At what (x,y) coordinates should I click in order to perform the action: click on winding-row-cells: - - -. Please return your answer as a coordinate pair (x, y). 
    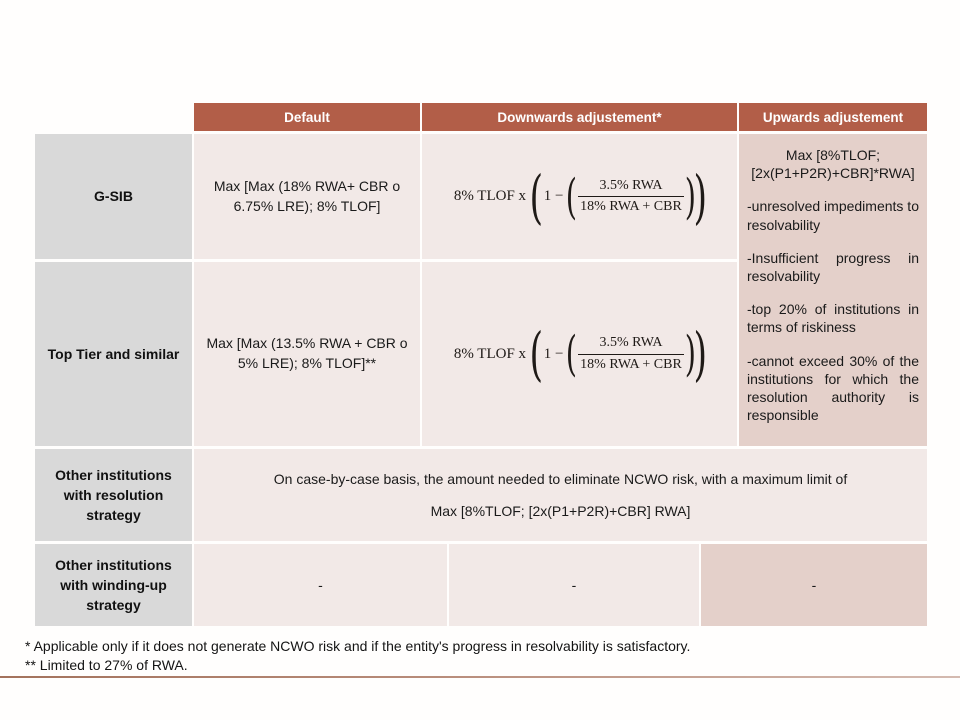
    Looking at the image, I should click on (560, 585).